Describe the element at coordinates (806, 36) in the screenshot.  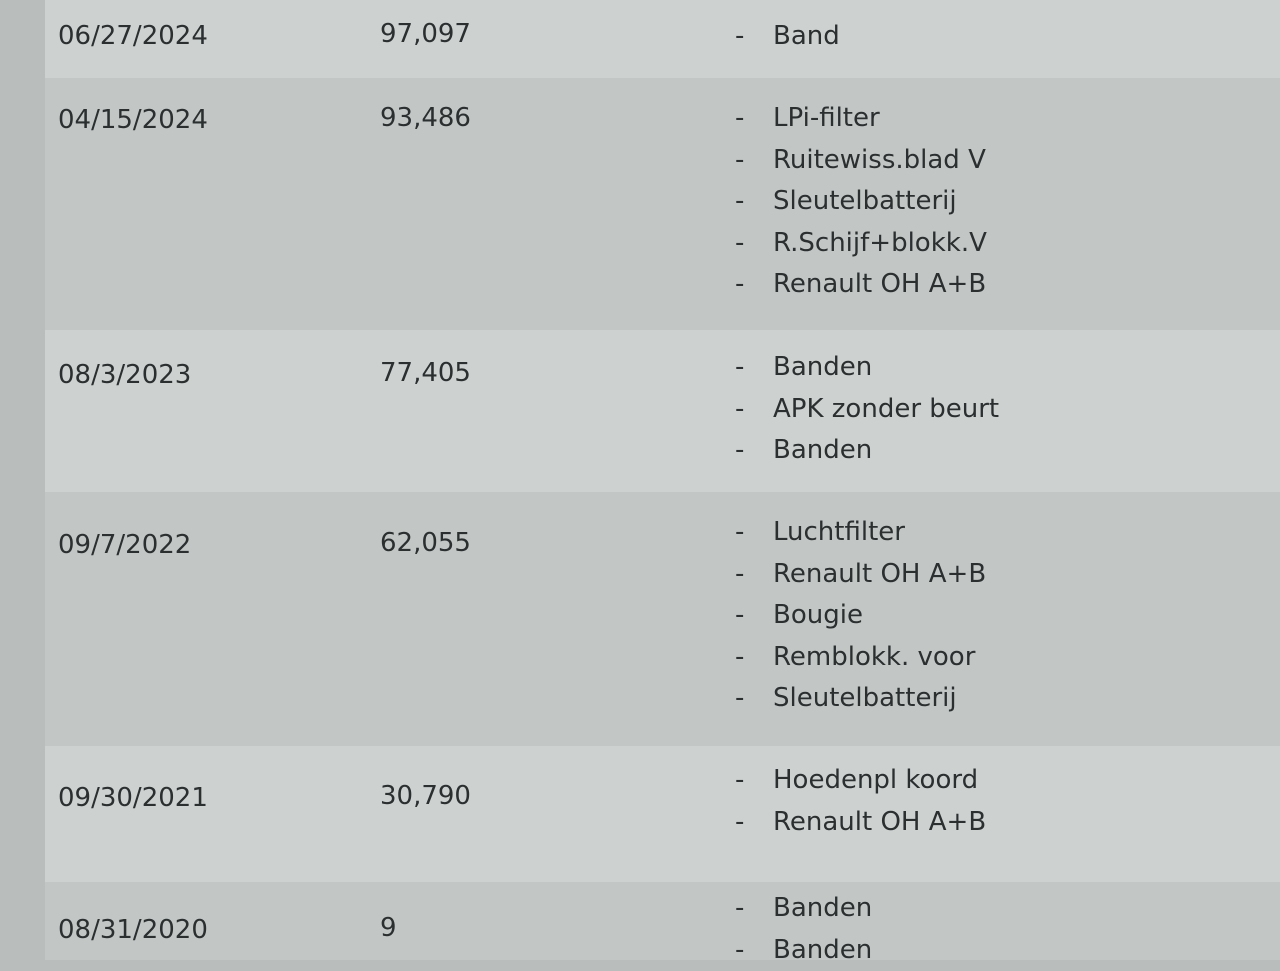
I see `service-item-label: Band` at that location.